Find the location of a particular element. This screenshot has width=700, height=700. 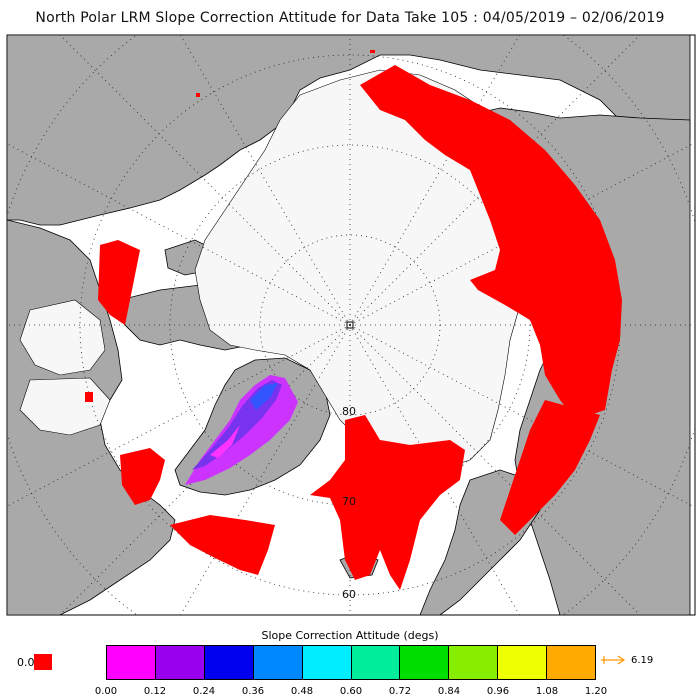

legend-title: Slope Correction Attitude (degs) is located at coordinates (350, 635).